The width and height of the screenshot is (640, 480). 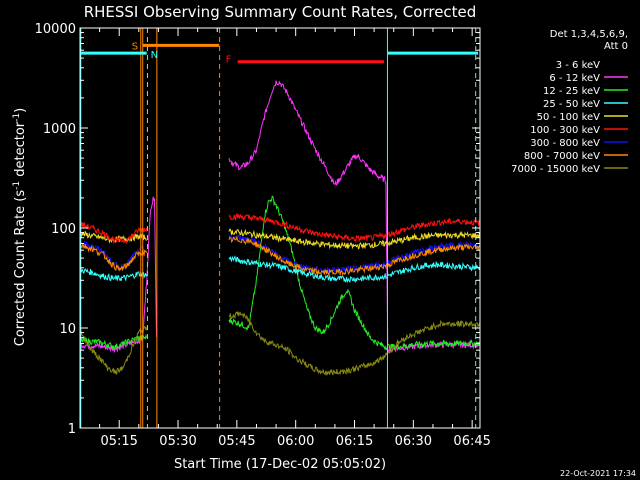 I want to click on y-axis-label: Corrected Count Rate (s-1 detector-1), so click(x=20, y=227).